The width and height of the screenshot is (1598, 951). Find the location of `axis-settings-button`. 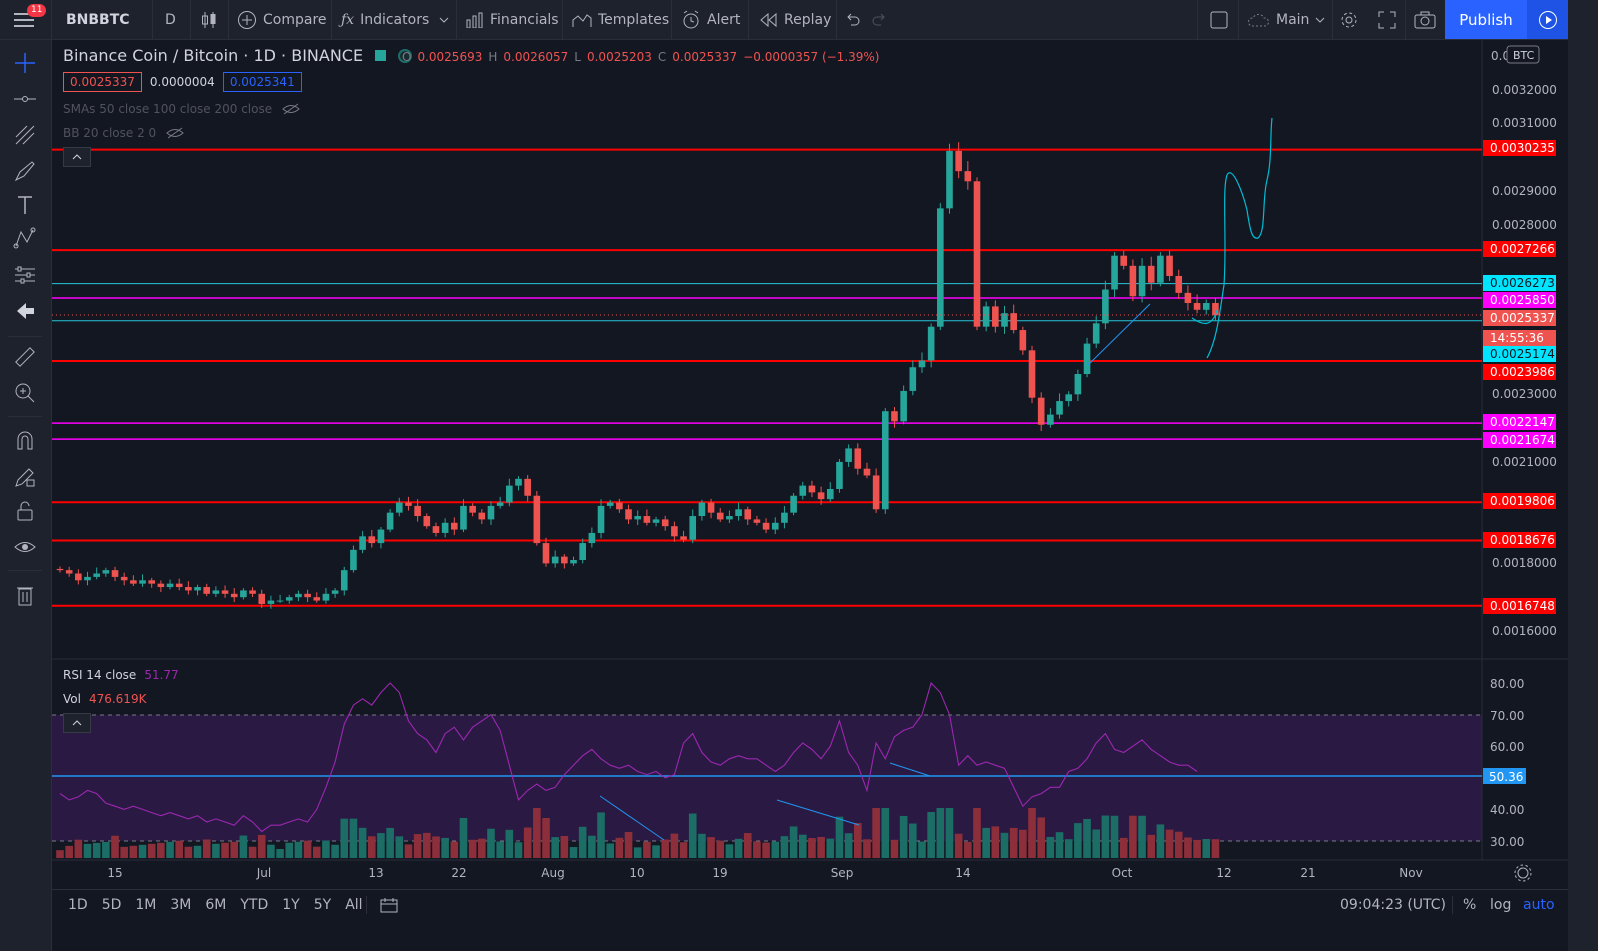

axis-settings-button is located at coordinates (1523, 873).